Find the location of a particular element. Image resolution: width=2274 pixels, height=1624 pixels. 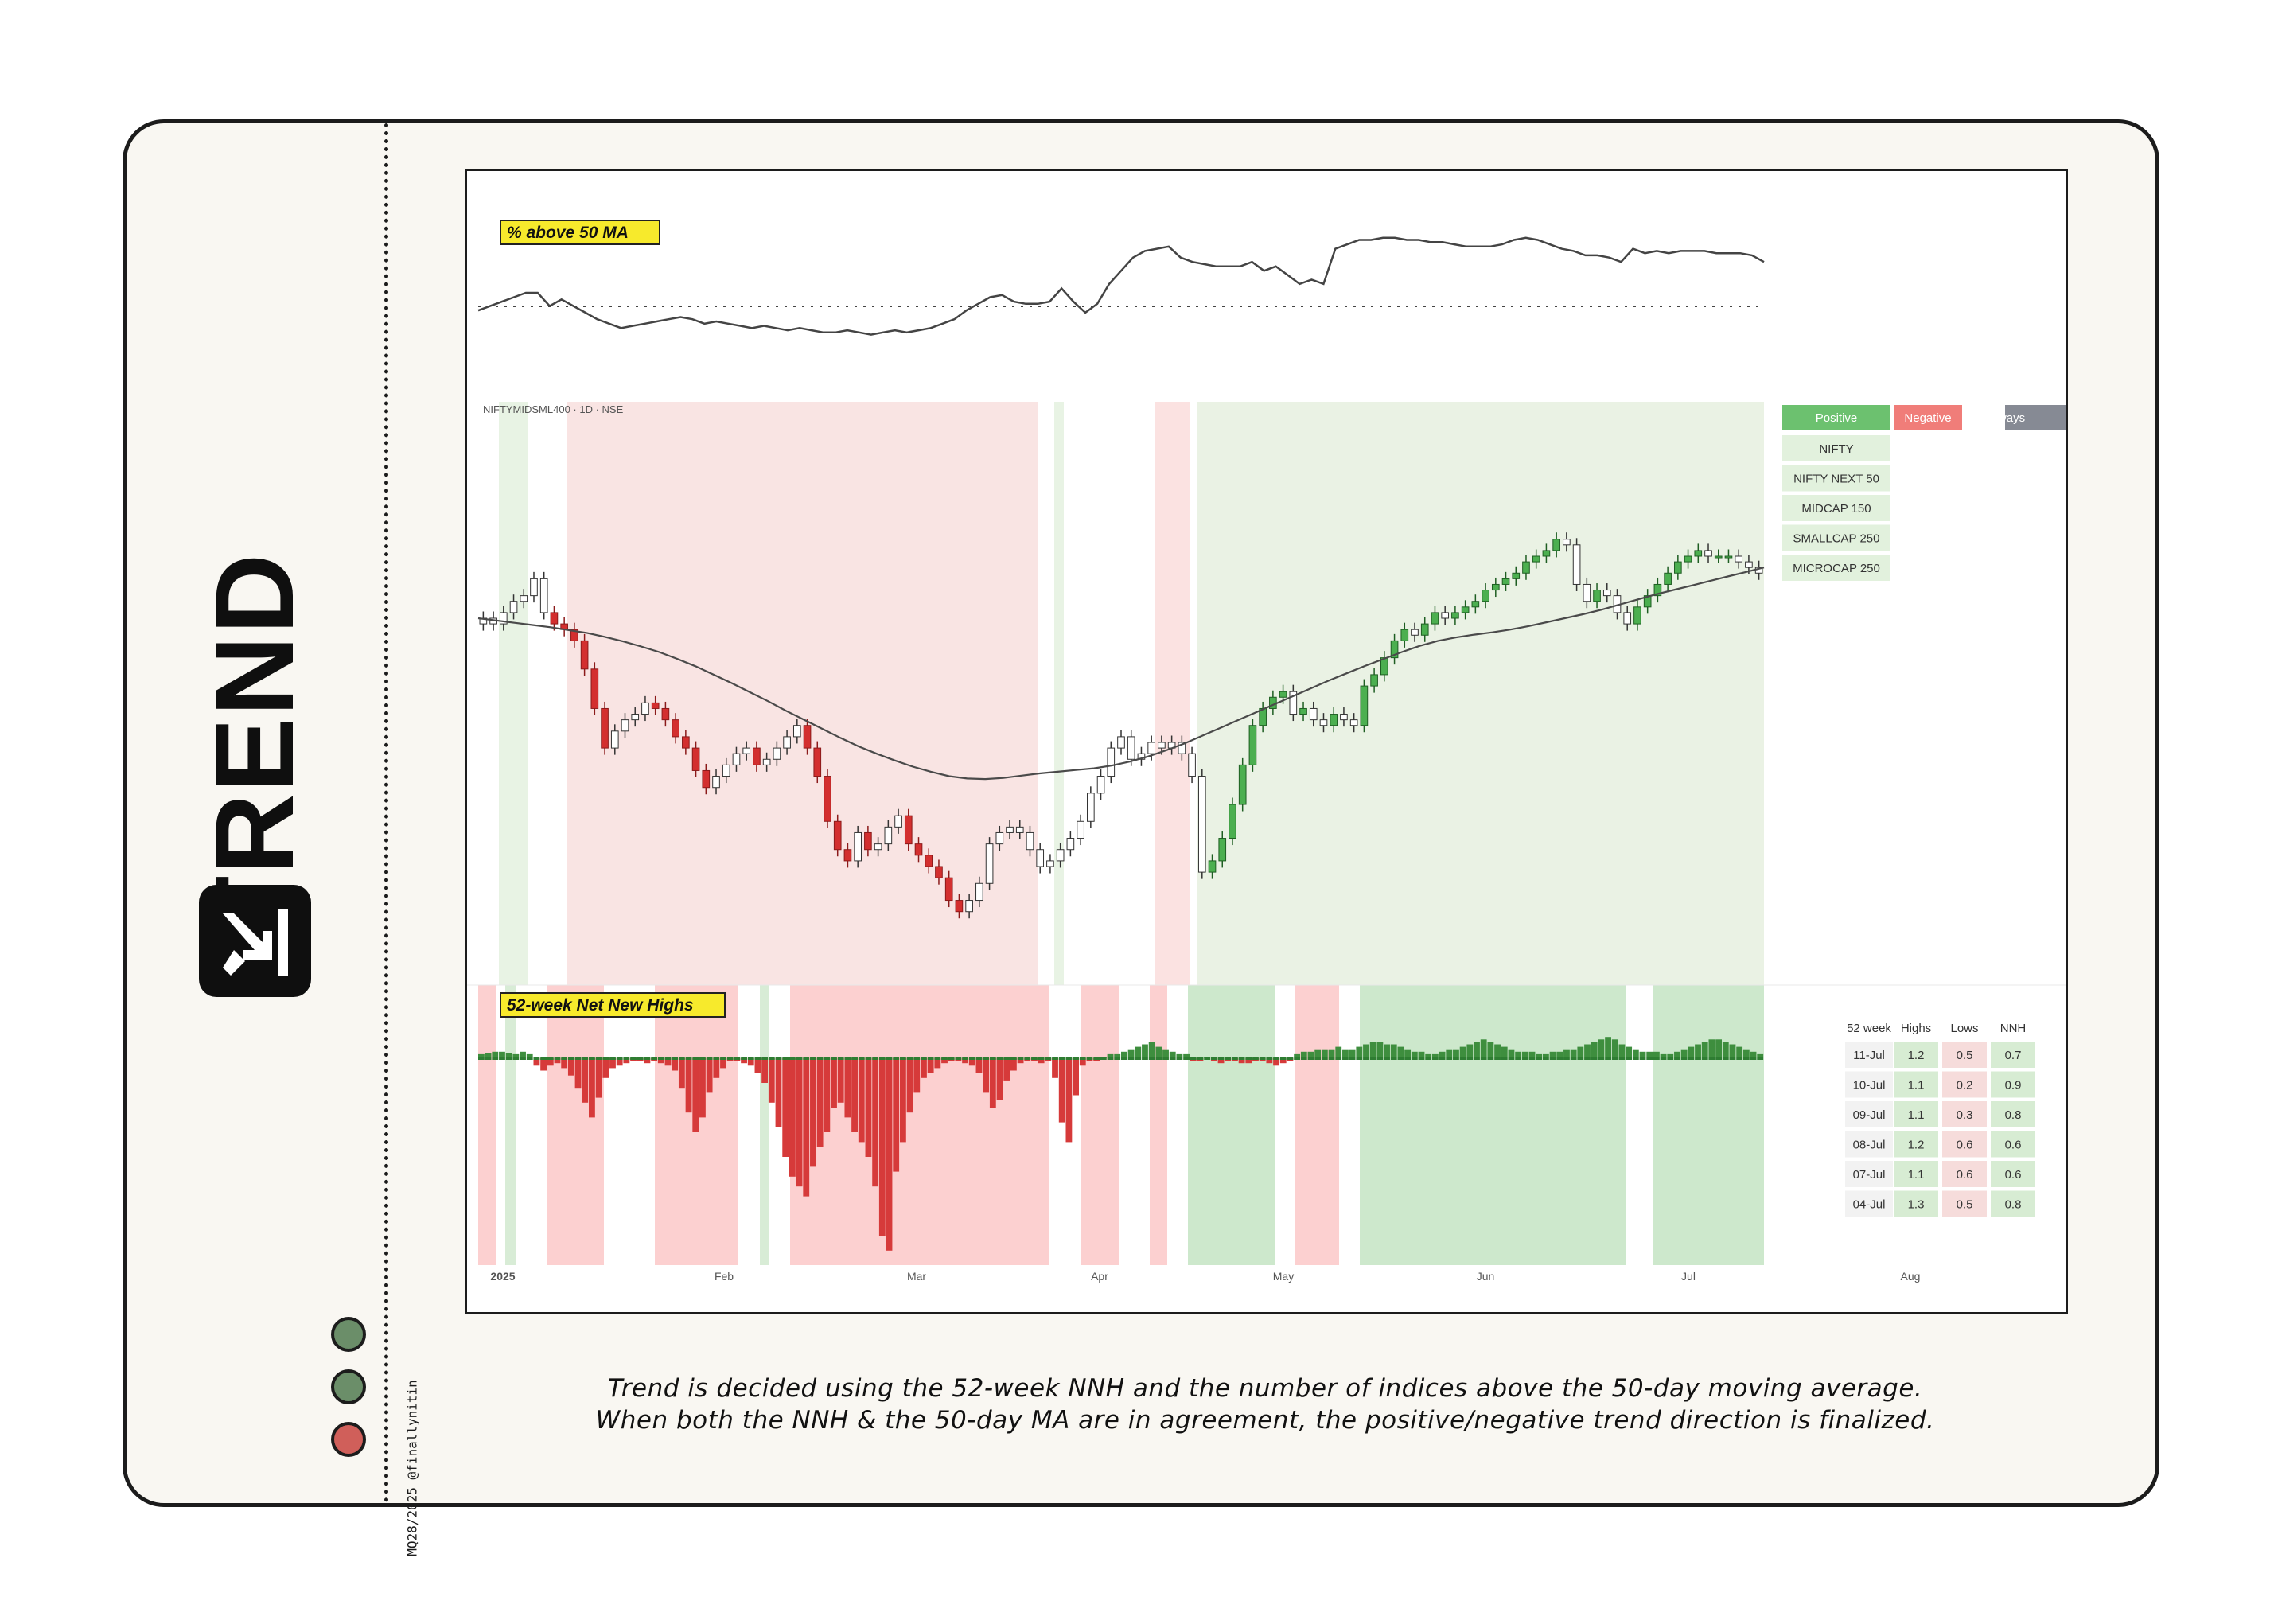

legend-negative-label: Negative is located at coordinates (1927, 418).